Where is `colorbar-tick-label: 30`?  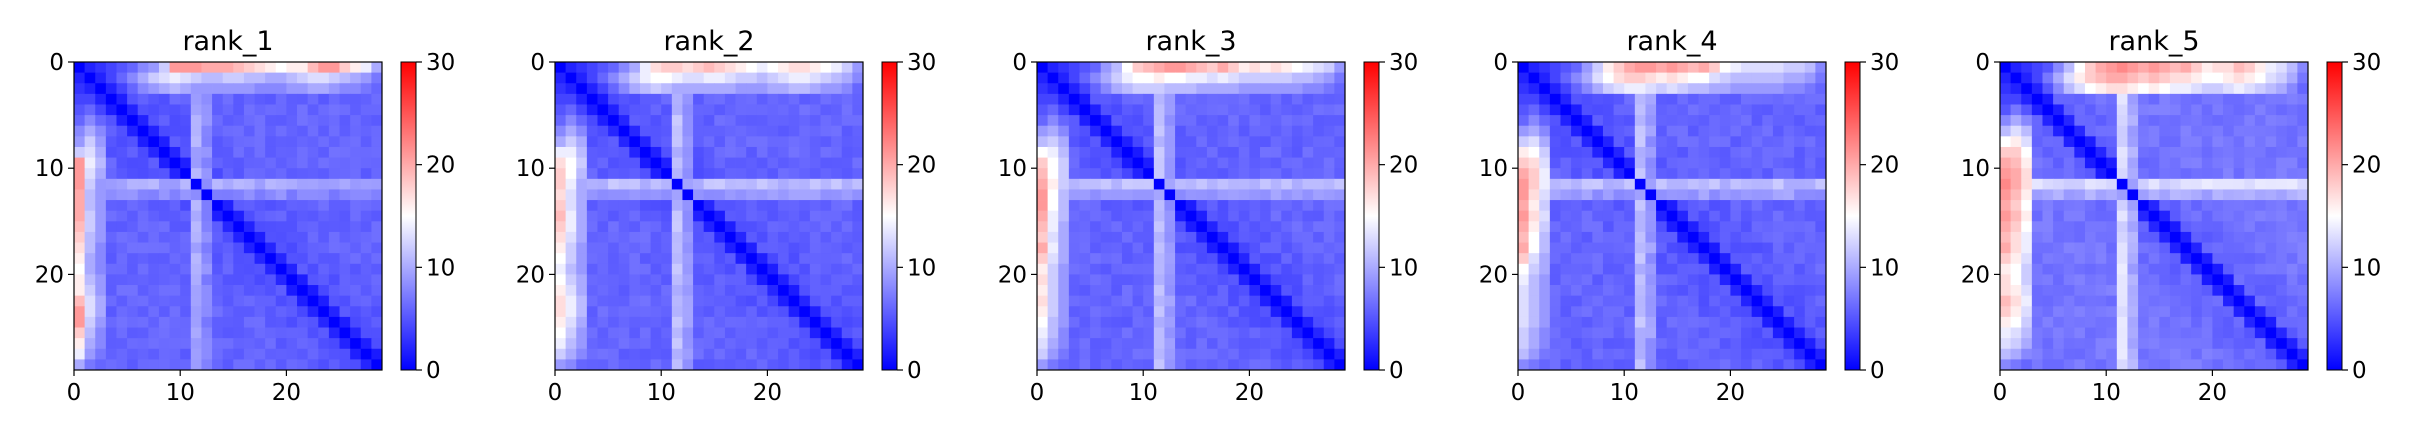
colorbar-tick-label: 30 is located at coordinates (921, 63).